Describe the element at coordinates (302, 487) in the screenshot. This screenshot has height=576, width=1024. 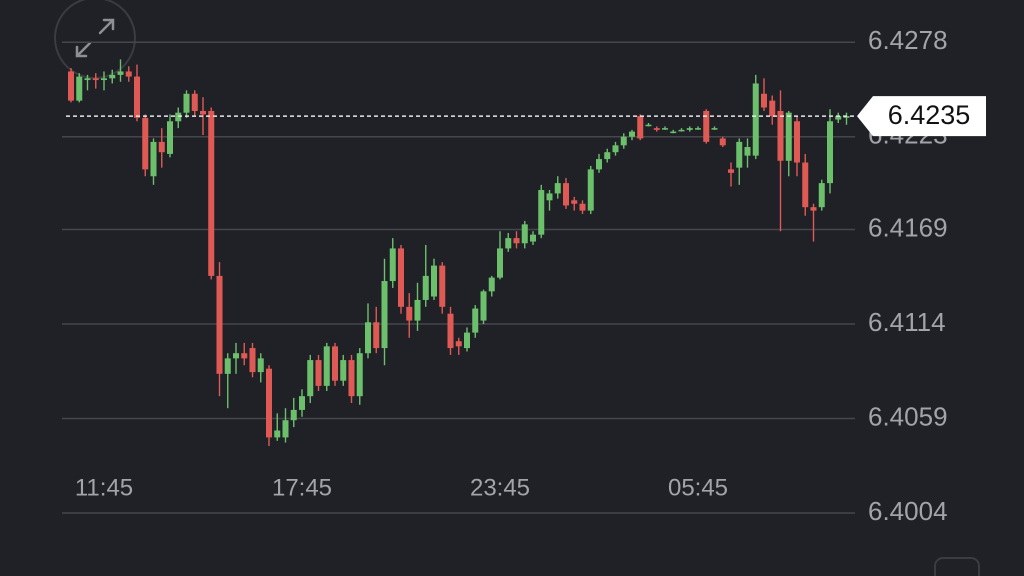
I see `x-tick-label: 17:45` at that location.